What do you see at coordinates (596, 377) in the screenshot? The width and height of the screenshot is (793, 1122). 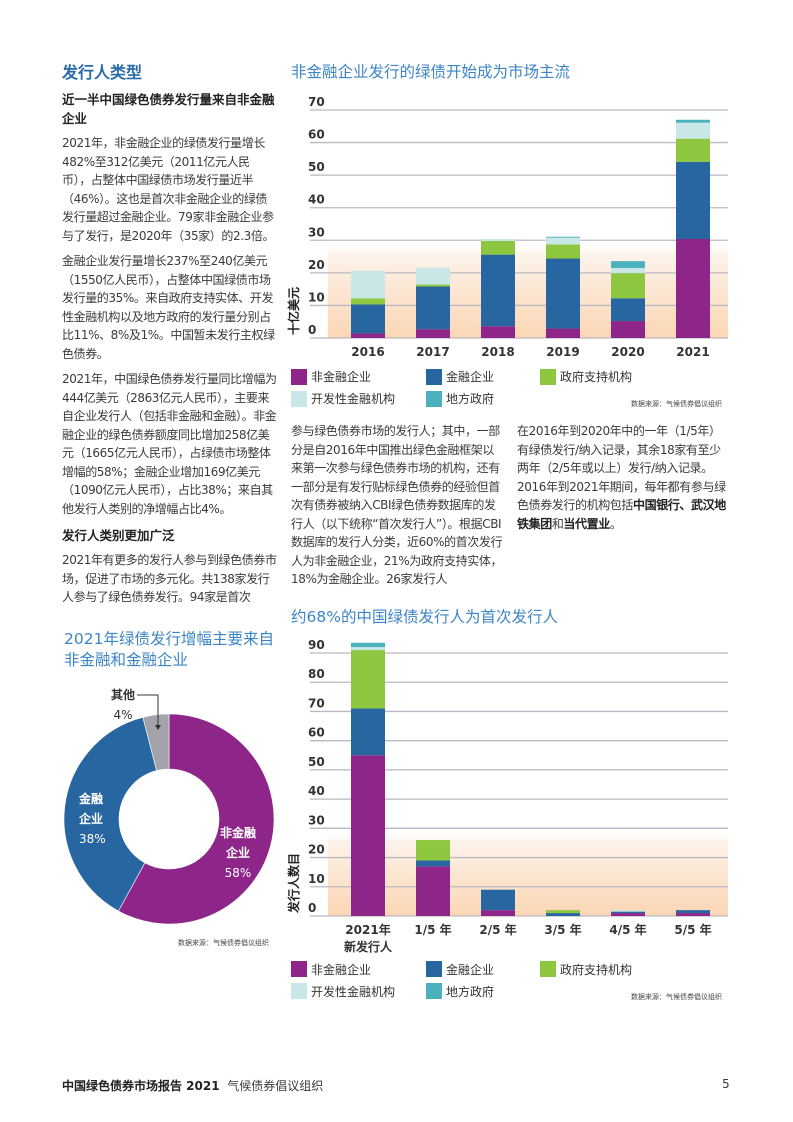 I see `legend-label: 政府支持机构` at bounding box center [596, 377].